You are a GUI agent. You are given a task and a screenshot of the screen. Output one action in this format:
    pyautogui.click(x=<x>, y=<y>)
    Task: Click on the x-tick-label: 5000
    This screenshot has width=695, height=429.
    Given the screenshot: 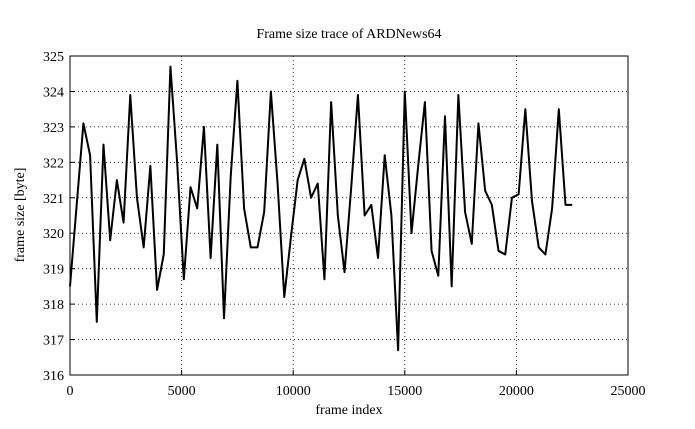 What is the action you would take?
    pyautogui.click(x=182, y=391)
    